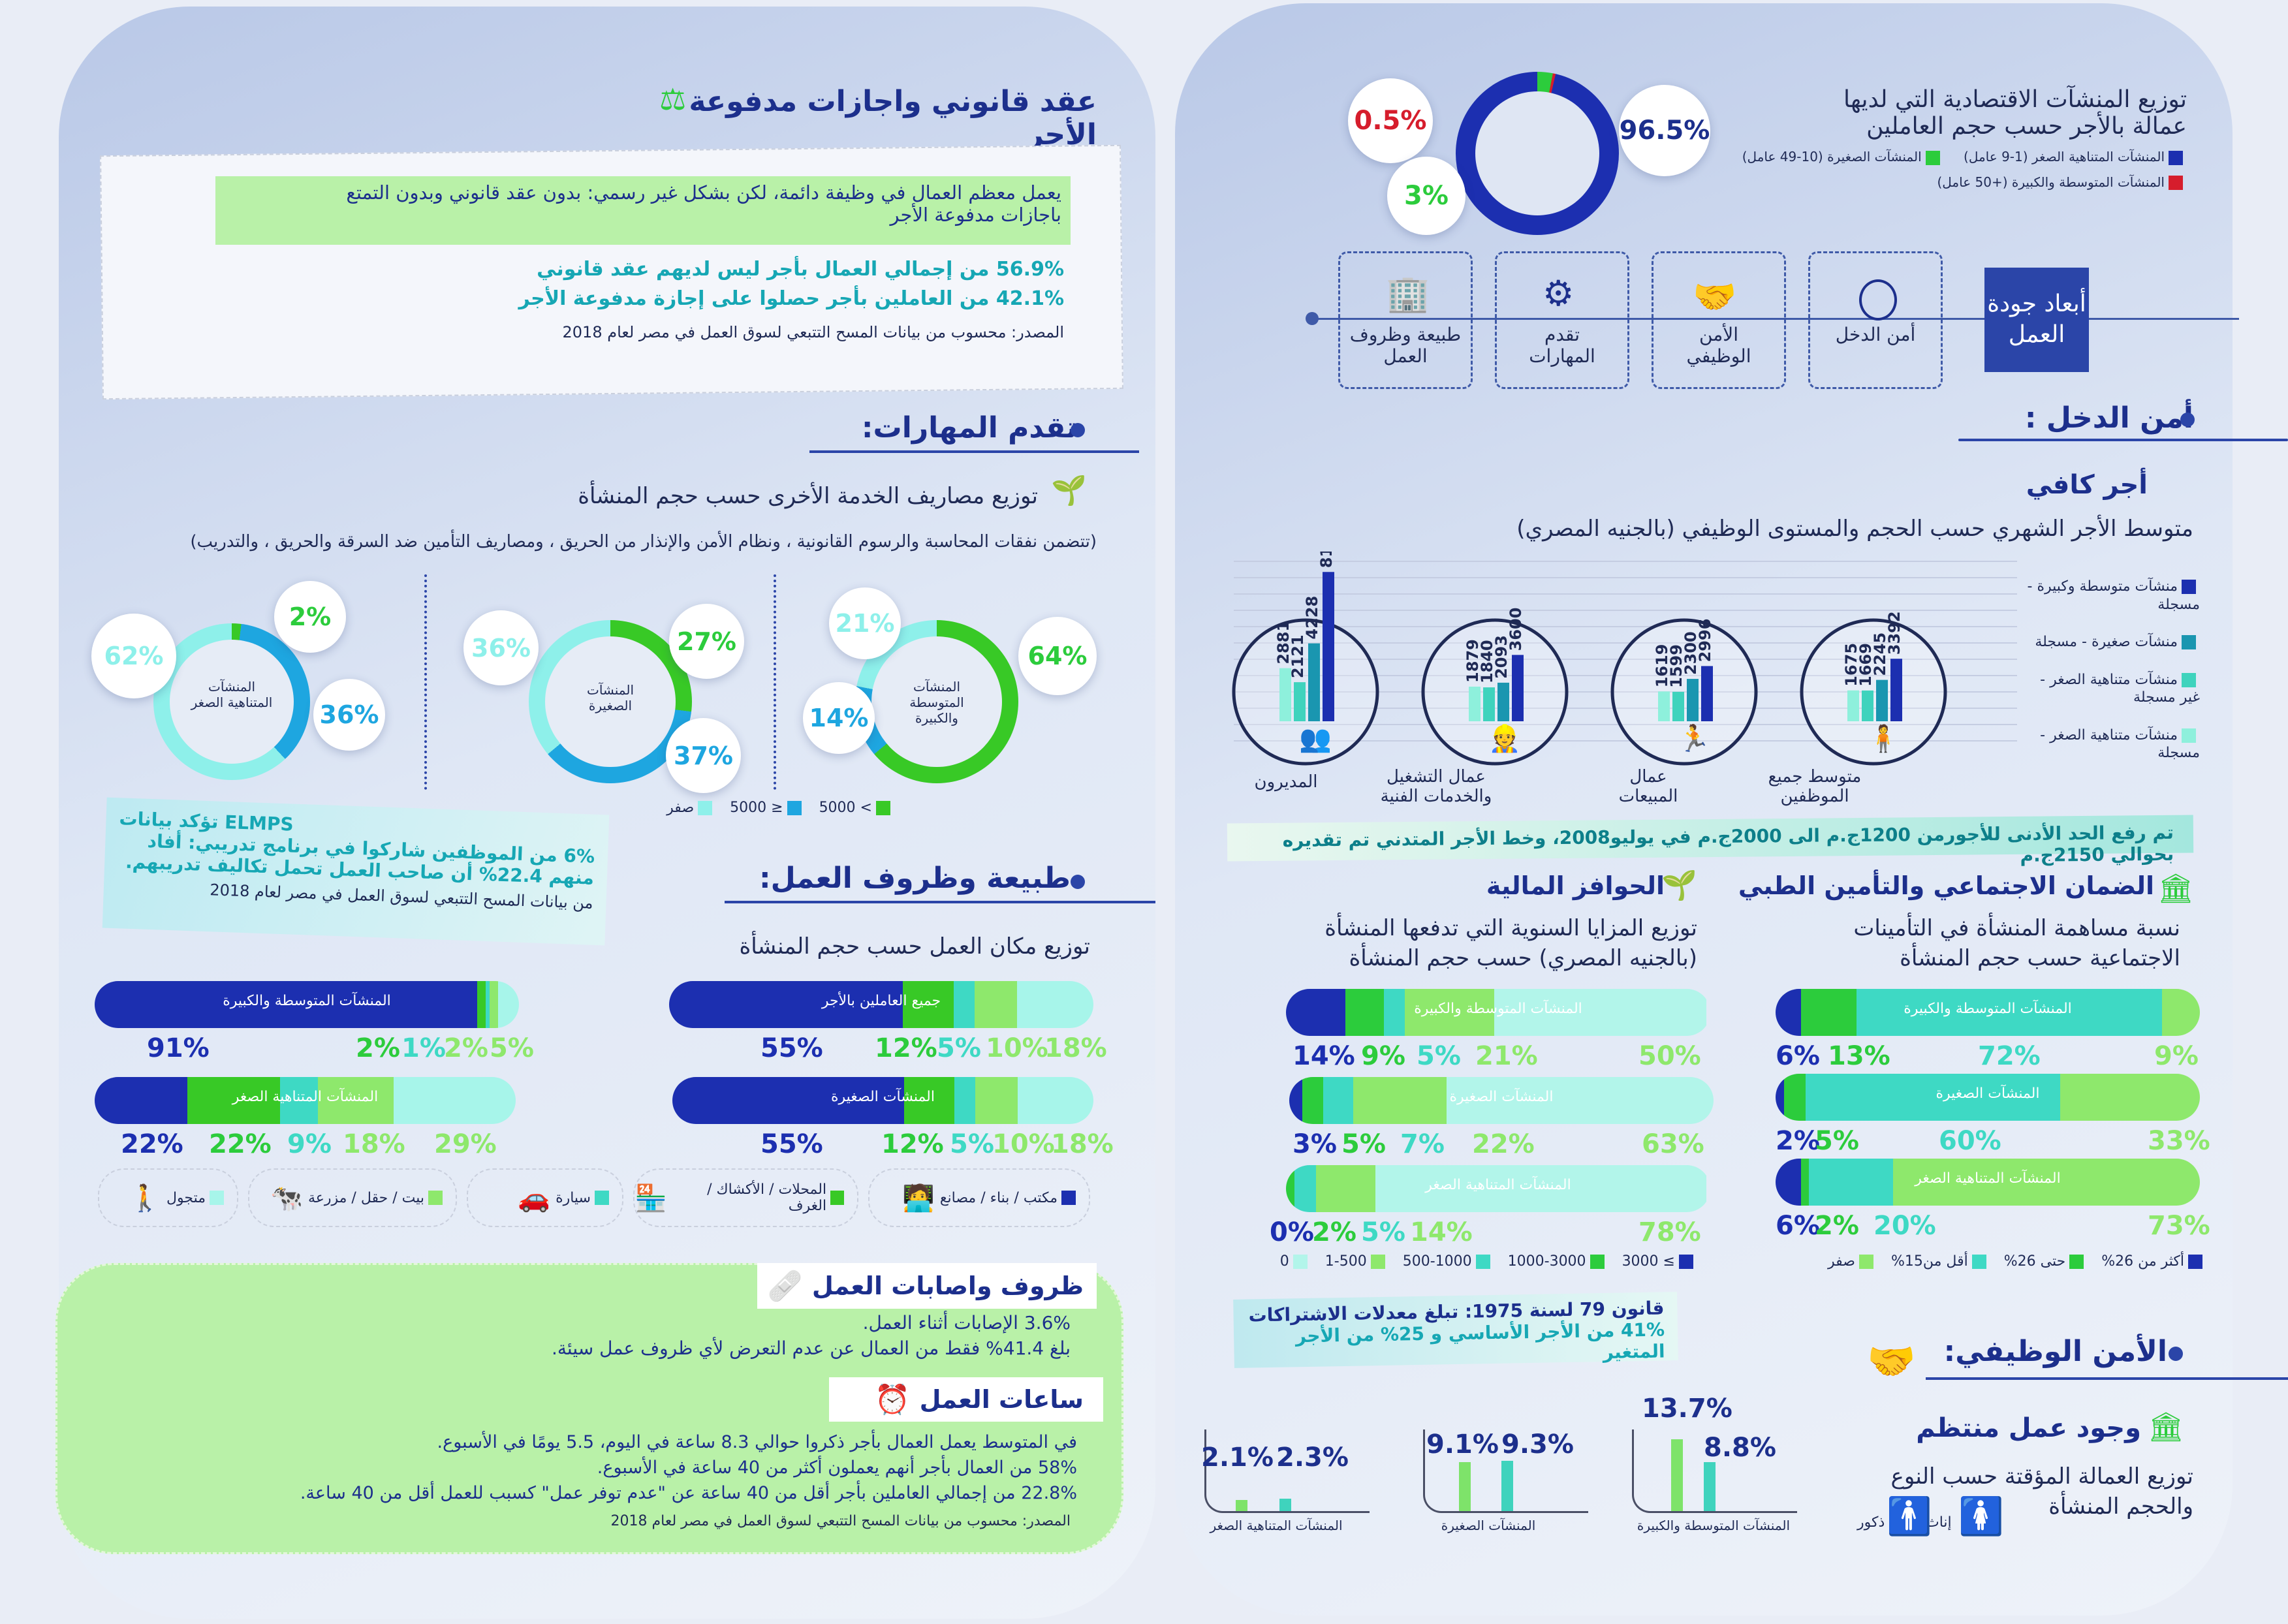  What do you see at coordinates (1078, 882) in the screenshot?
I see `nature-dot` at bounding box center [1078, 882].